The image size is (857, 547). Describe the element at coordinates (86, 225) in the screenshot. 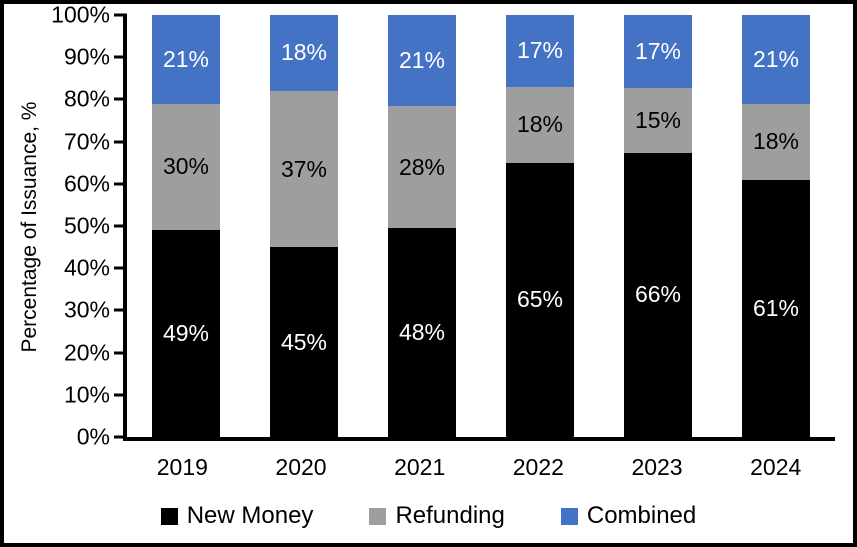

I see `y-tick-label: 50%` at that location.